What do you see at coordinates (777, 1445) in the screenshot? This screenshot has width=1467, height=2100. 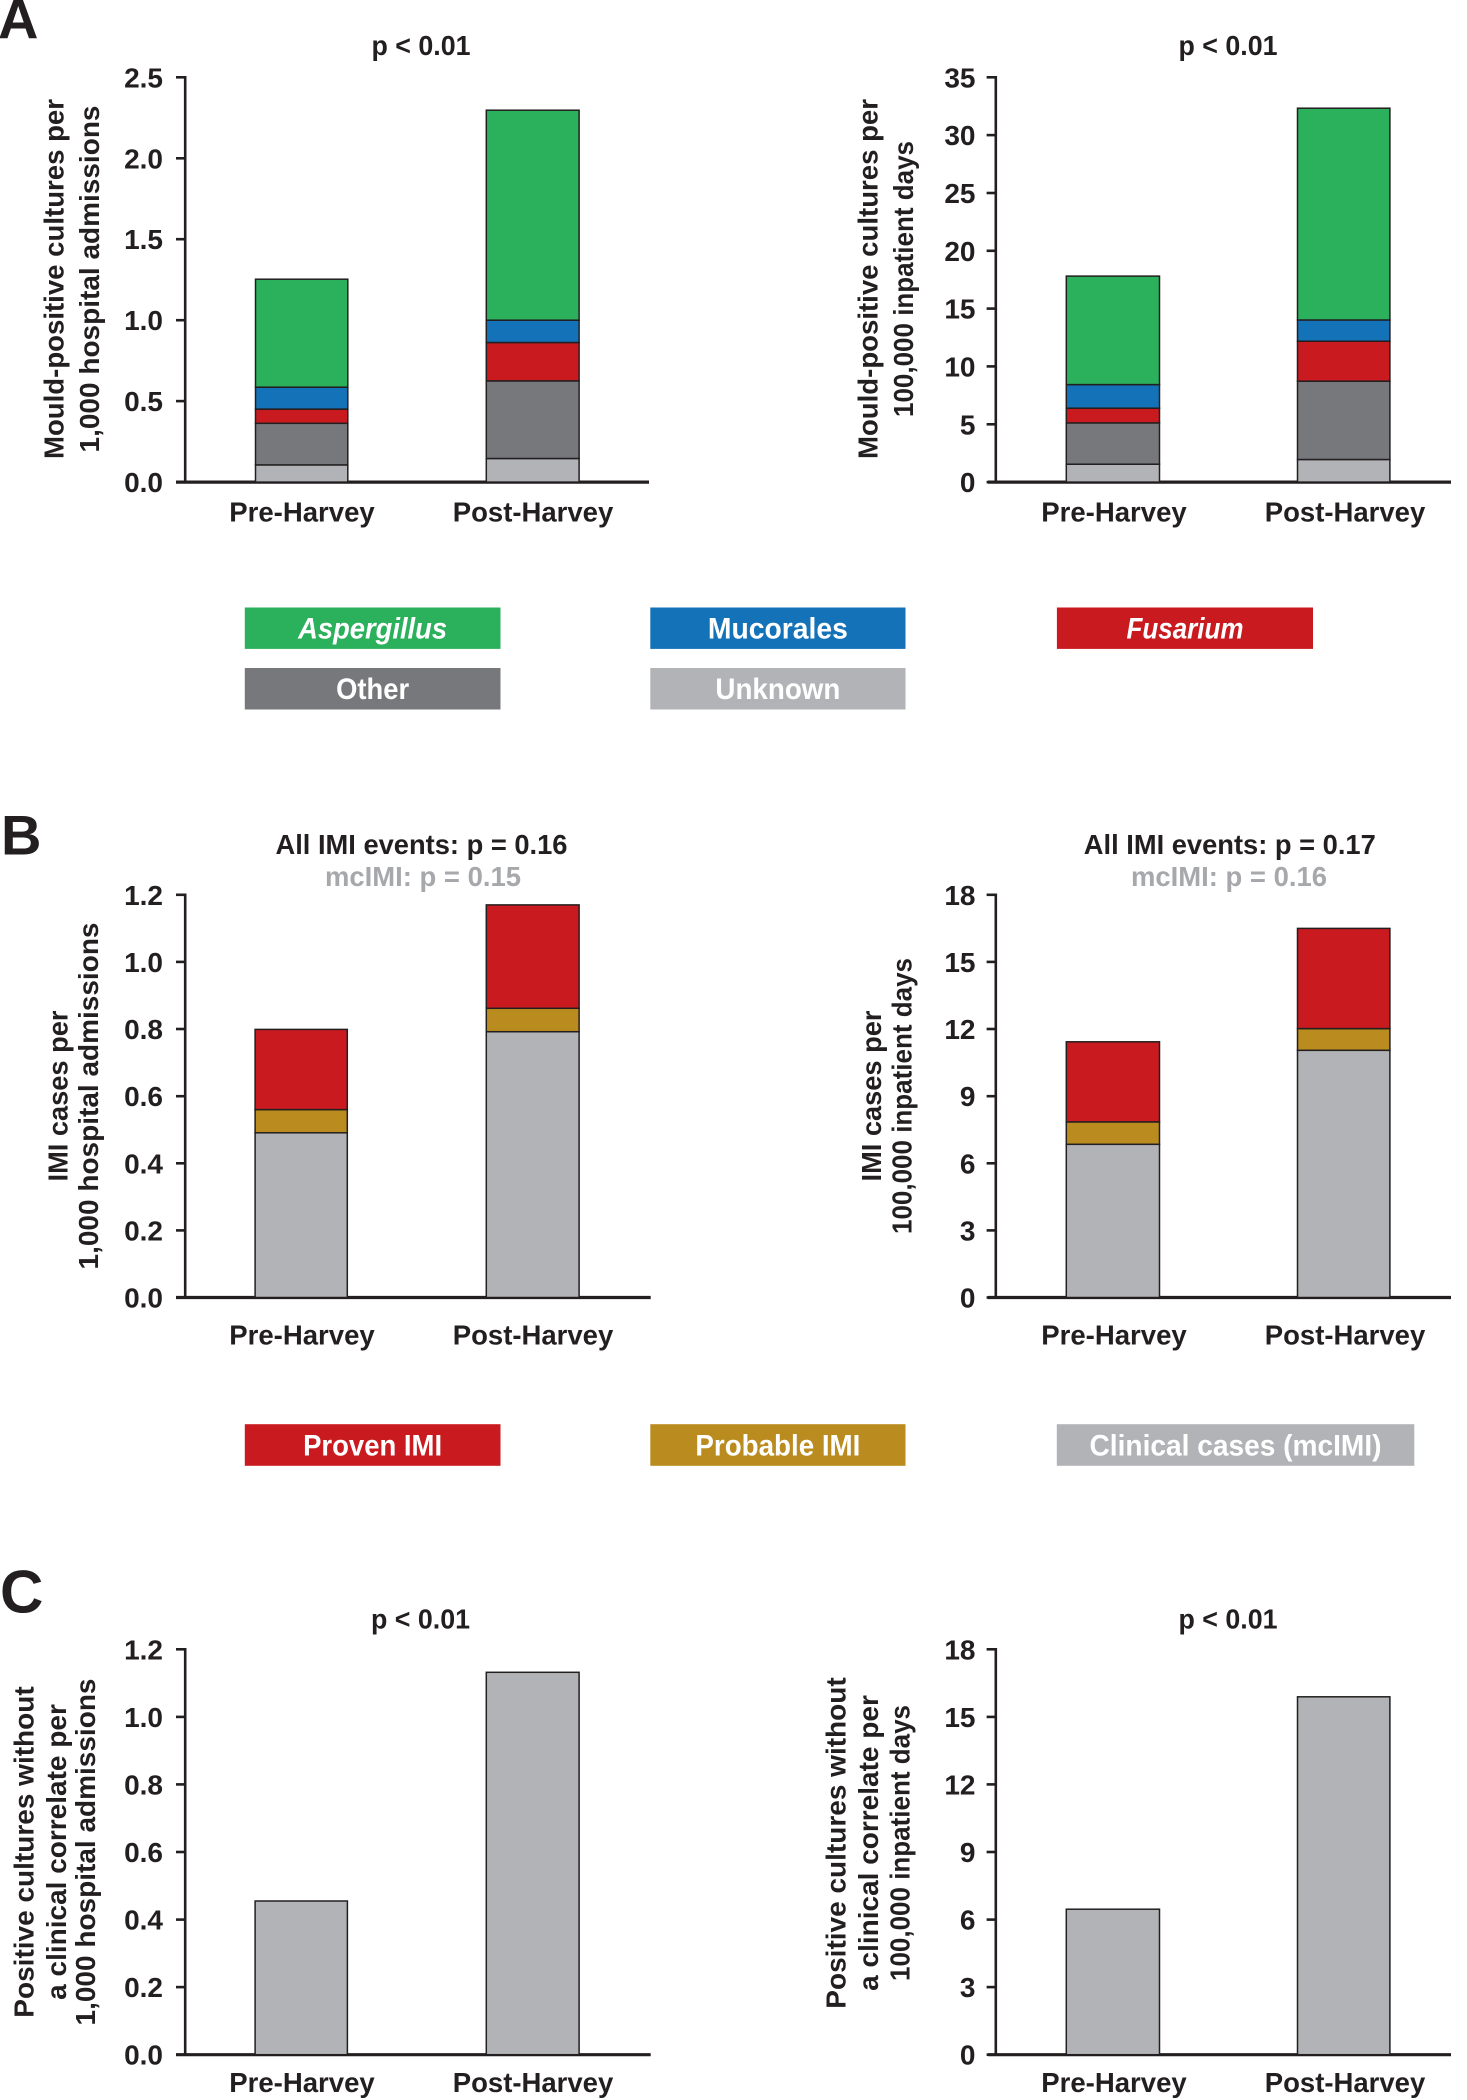 I see `svg-text: Probable IMI` at bounding box center [777, 1445].